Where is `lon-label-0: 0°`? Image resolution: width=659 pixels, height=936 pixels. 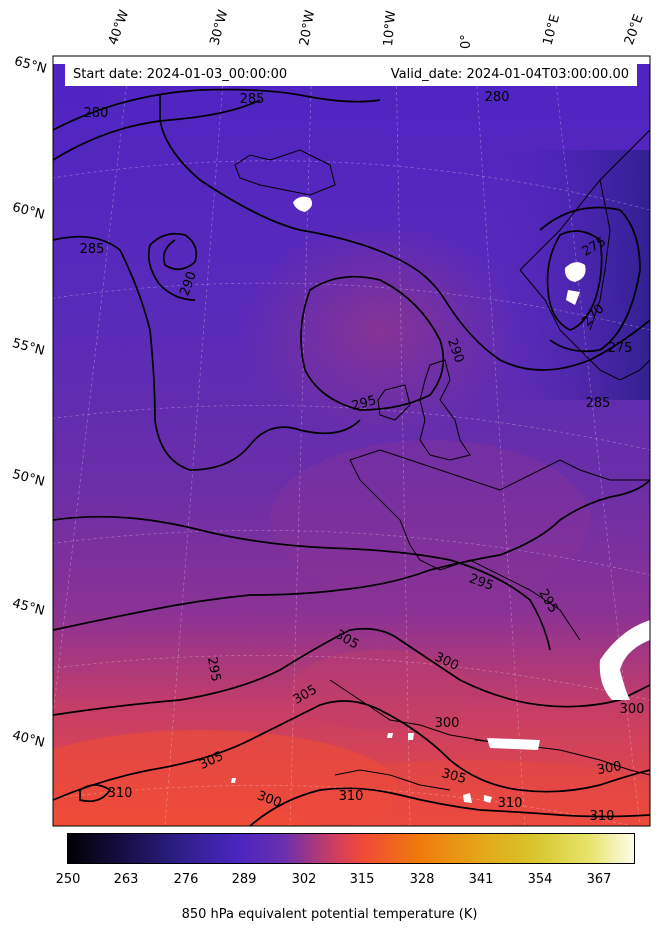 lon-label-0: 0° is located at coordinates (466, 41).